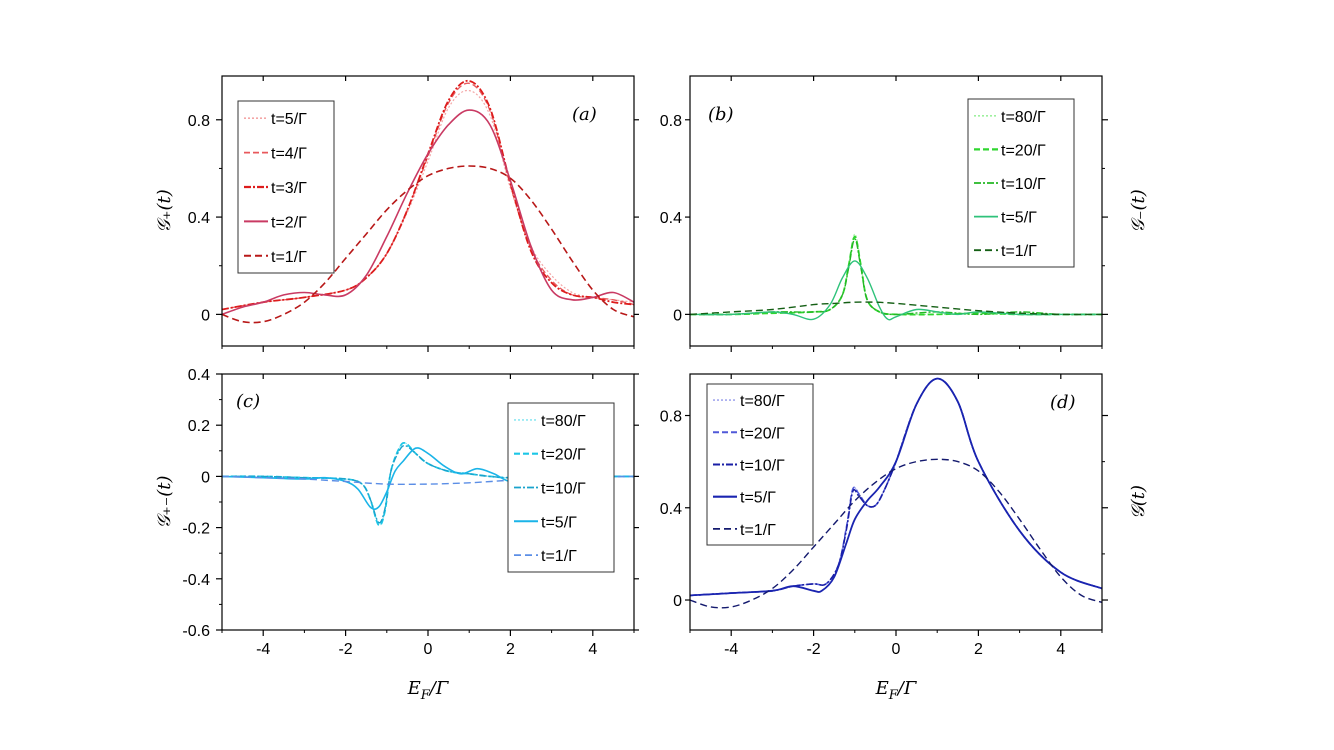 The image size is (1334, 750). What do you see at coordinates (196, 631) in the screenshot?
I see `y-tick-label: -0.6` at bounding box center [196, 631].